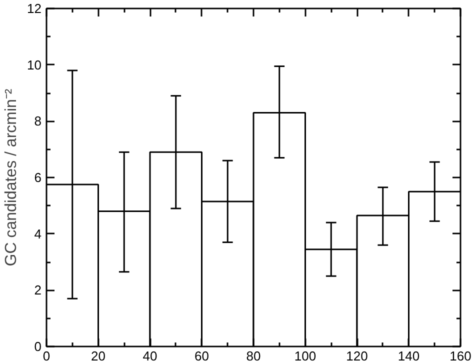 The width and height of the screenshot is (474, 363). Describe the element at coordinates (461, 355) in the screenshot. I see `x-tick-label: 160` at that location.